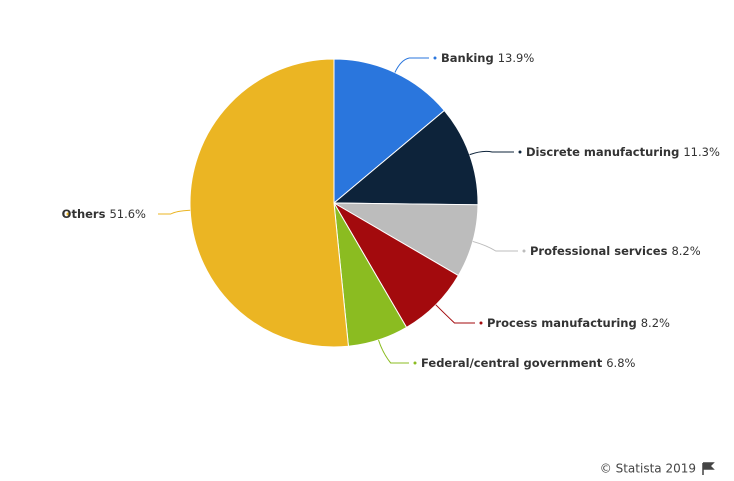 Image resolution: width=734 pixels, height=481 pixels. I want to click on data-label: Process manufacturing 8.2%, so click(578, 323).